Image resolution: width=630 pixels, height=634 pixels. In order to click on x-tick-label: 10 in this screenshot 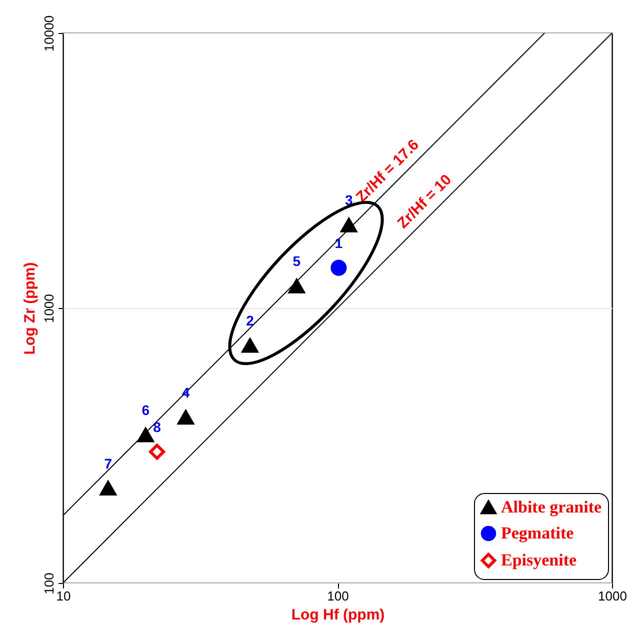, I will do `click(63, 596)`.